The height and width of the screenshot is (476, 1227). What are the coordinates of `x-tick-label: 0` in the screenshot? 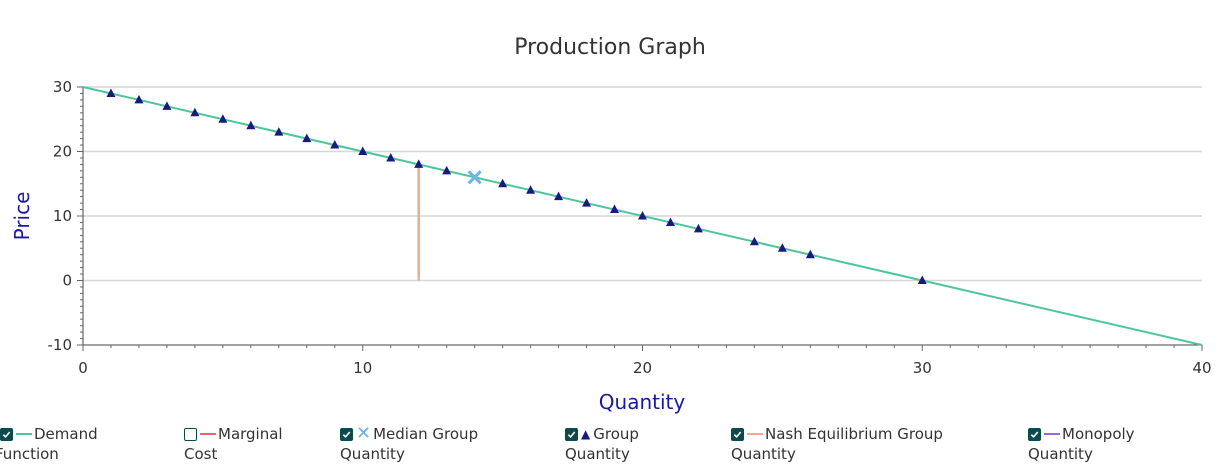 It's located at (83, 368).